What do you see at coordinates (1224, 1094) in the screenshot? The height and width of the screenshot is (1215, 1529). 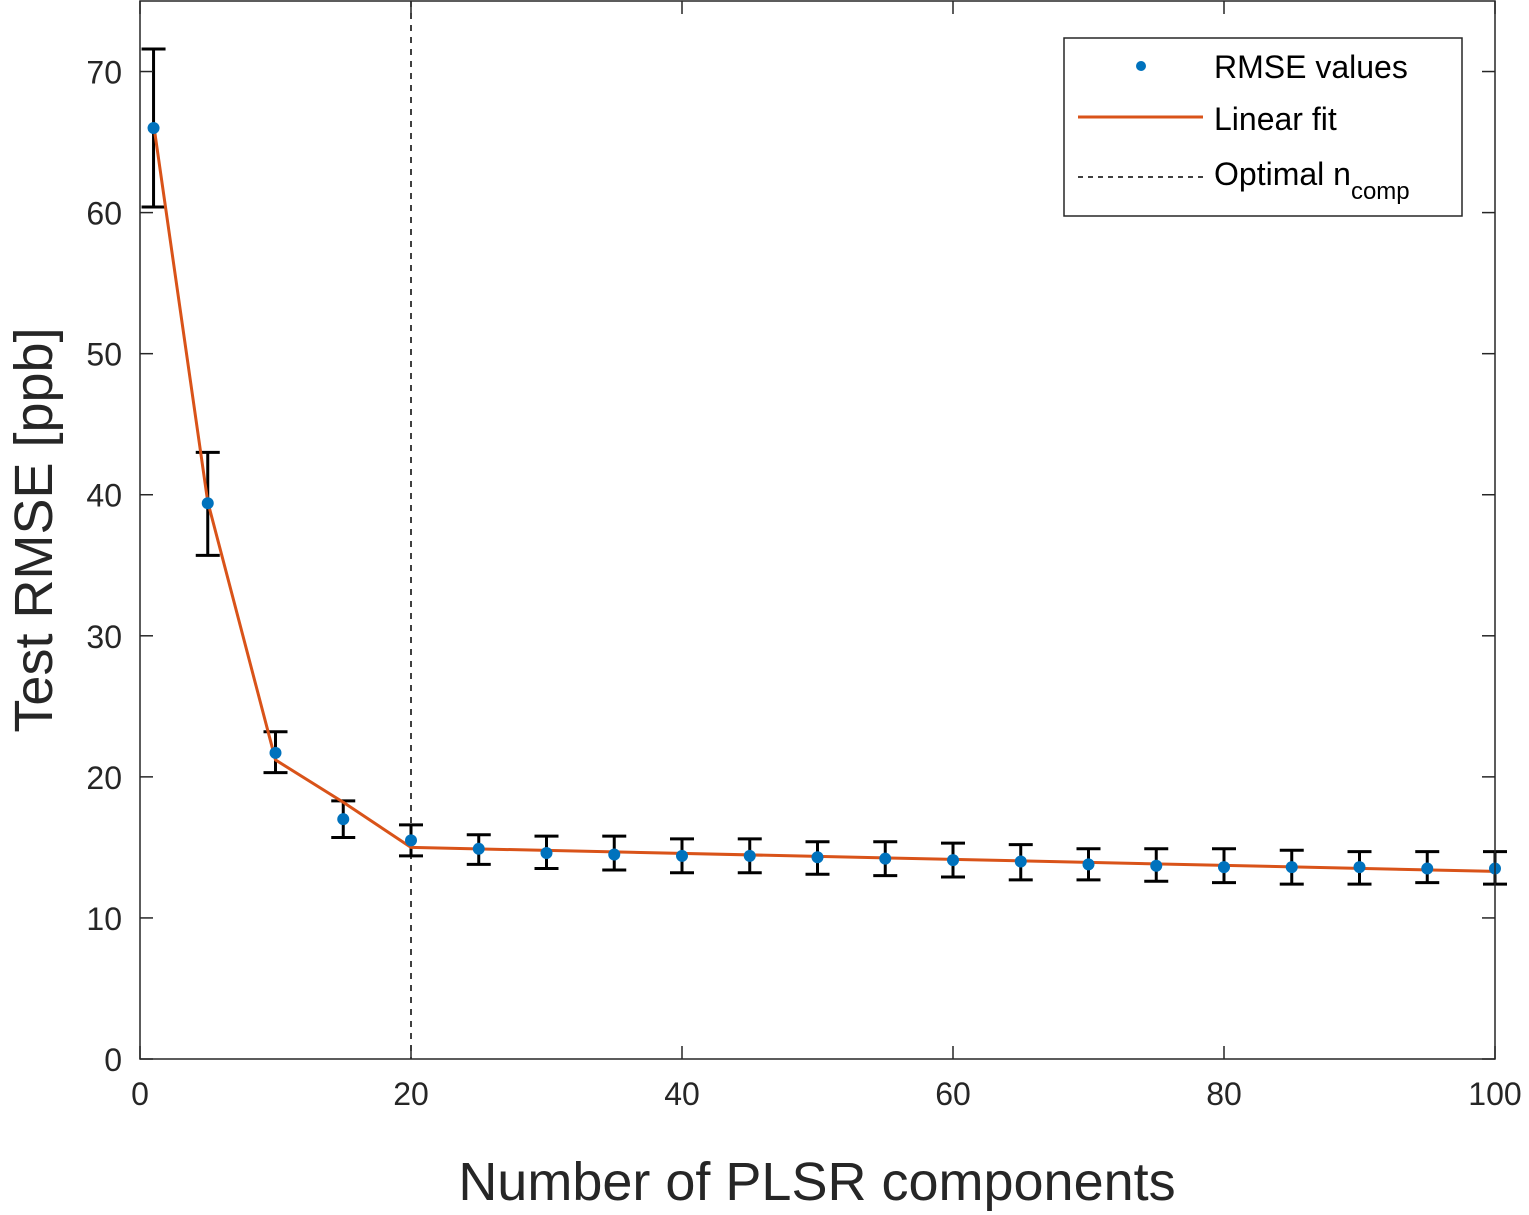 I see `x-tick-label: 80` at bounding box center [1224, 1094].